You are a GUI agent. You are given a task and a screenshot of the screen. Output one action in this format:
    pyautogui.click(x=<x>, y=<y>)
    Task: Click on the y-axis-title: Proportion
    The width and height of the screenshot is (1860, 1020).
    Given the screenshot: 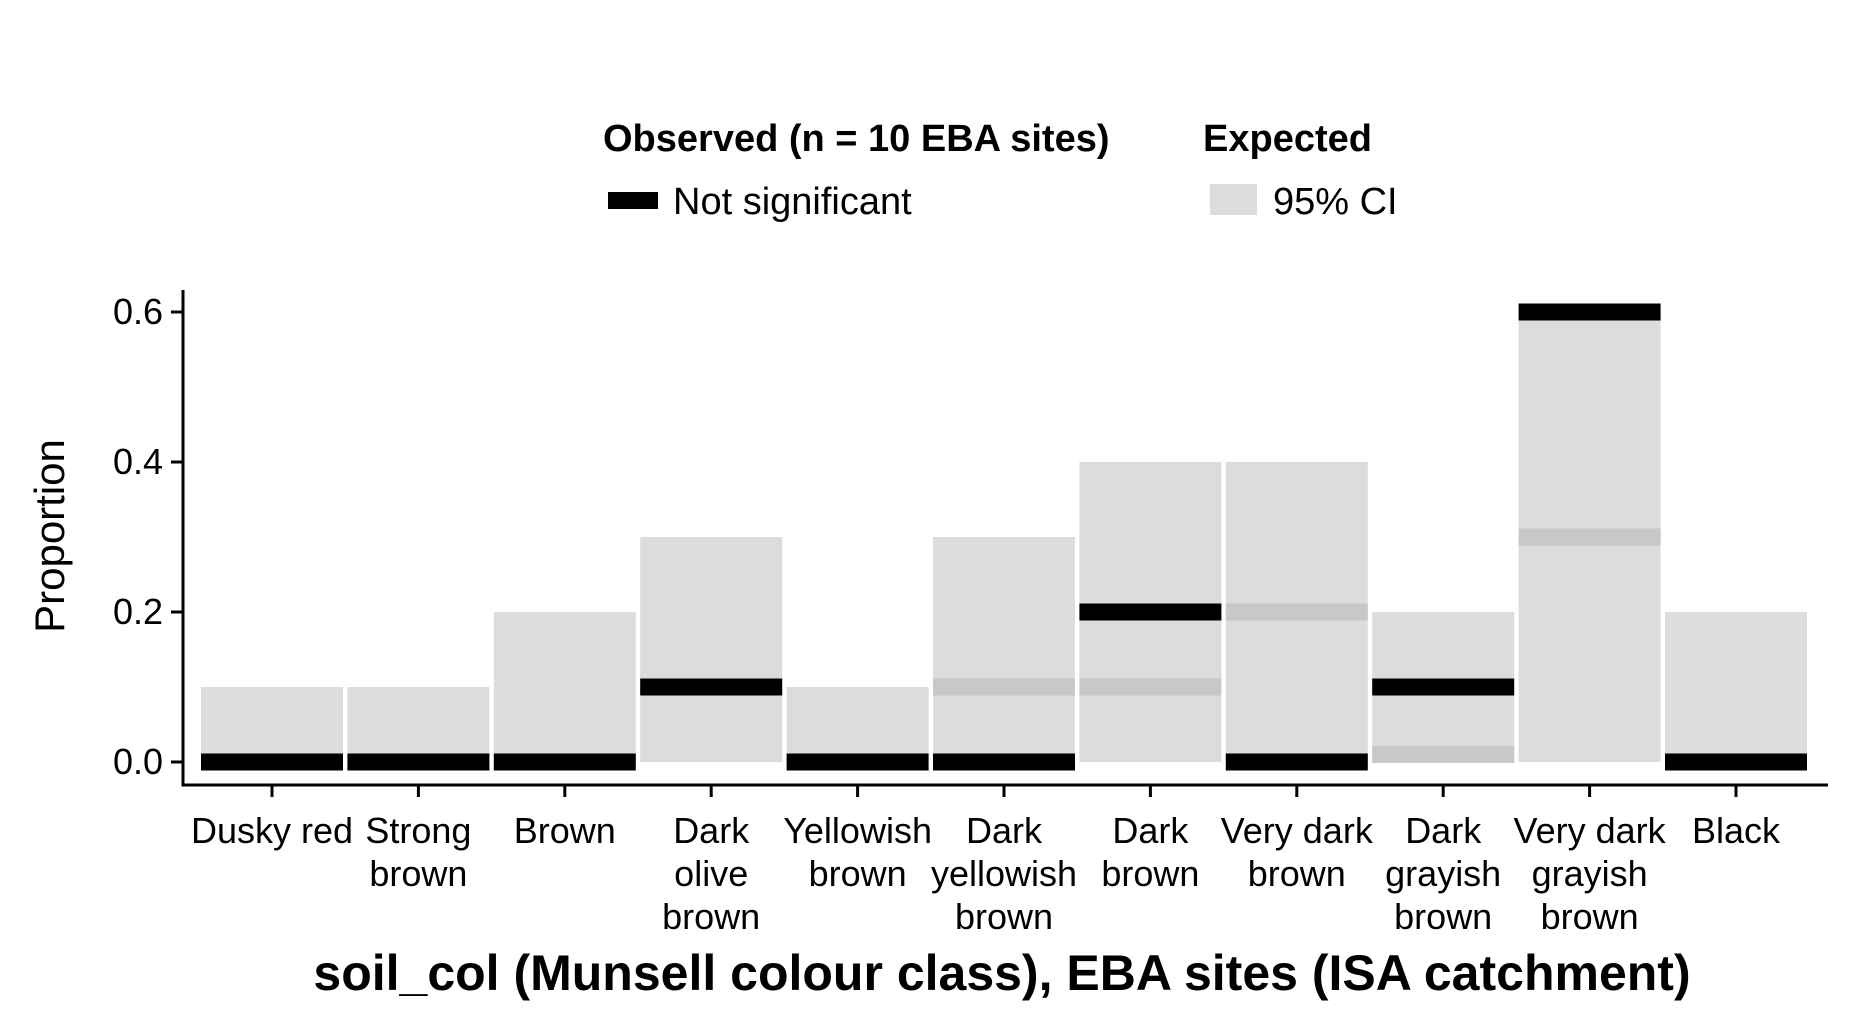 What is the action you would take?
    pyautogui.click(x=49, y=536)
    